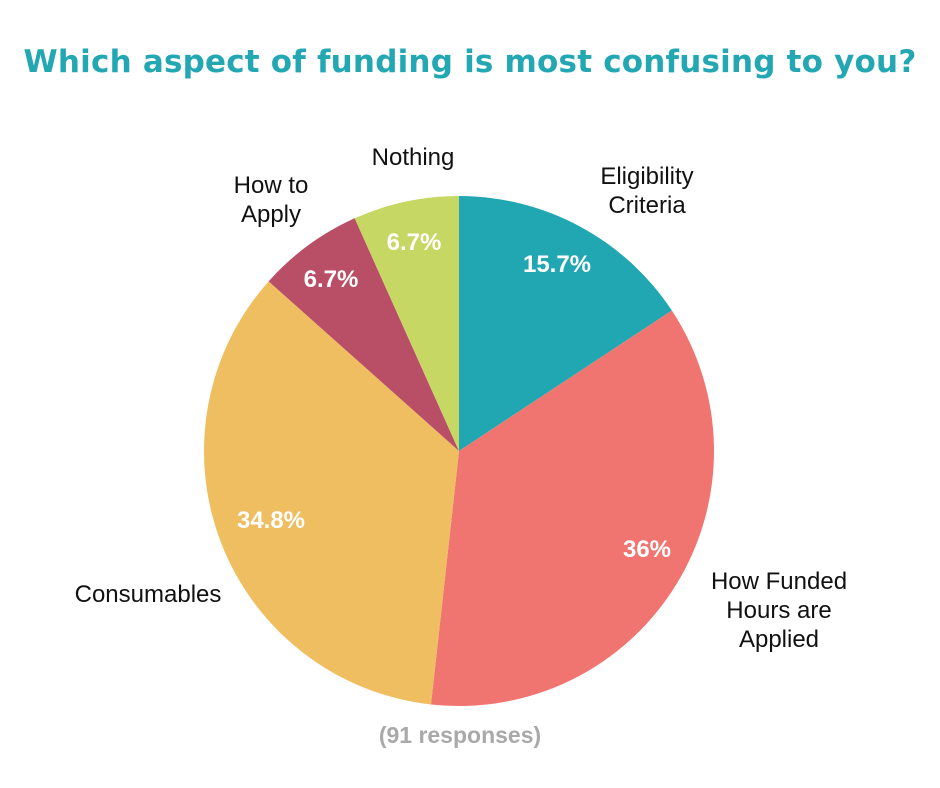 This screenshot has height=788, width=940. What do you see at coordinates (647, 176) in the screenshot?
I see `label-line: Eligibility` at bounding box center [647, 176].